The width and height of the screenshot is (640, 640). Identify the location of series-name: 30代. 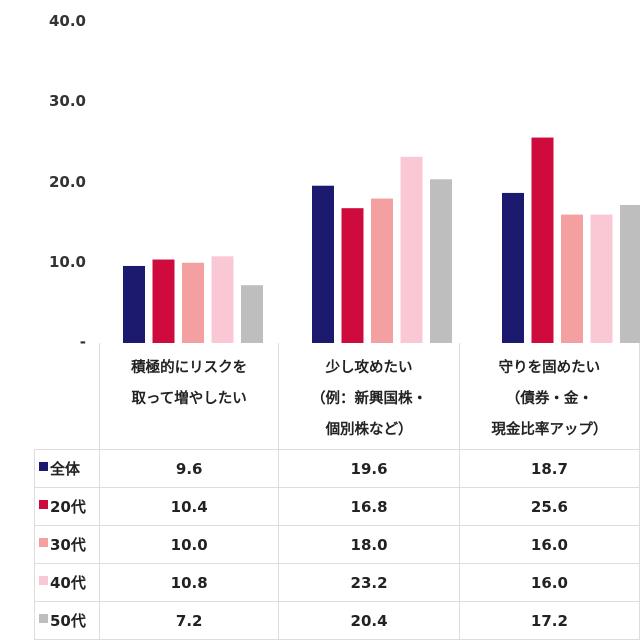
(68, 545).